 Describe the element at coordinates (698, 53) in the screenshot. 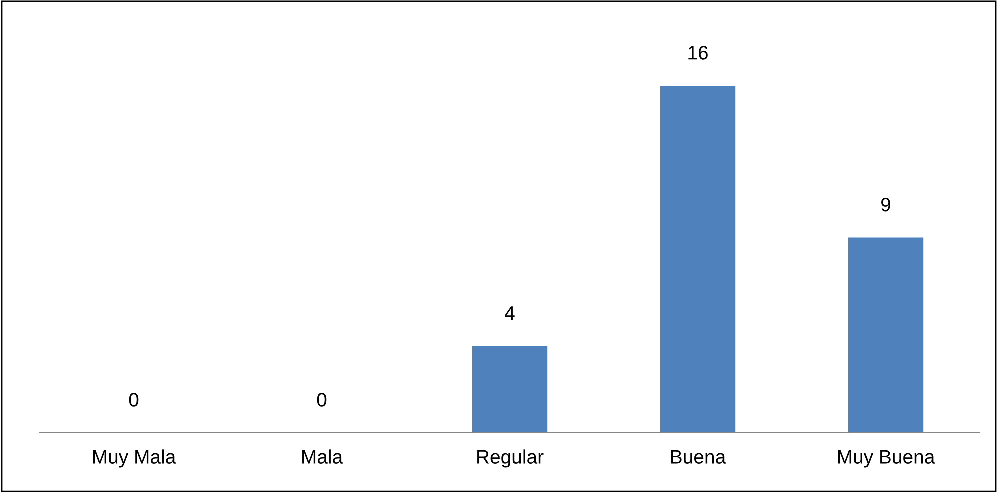

I see `data-label: 16` at that location.